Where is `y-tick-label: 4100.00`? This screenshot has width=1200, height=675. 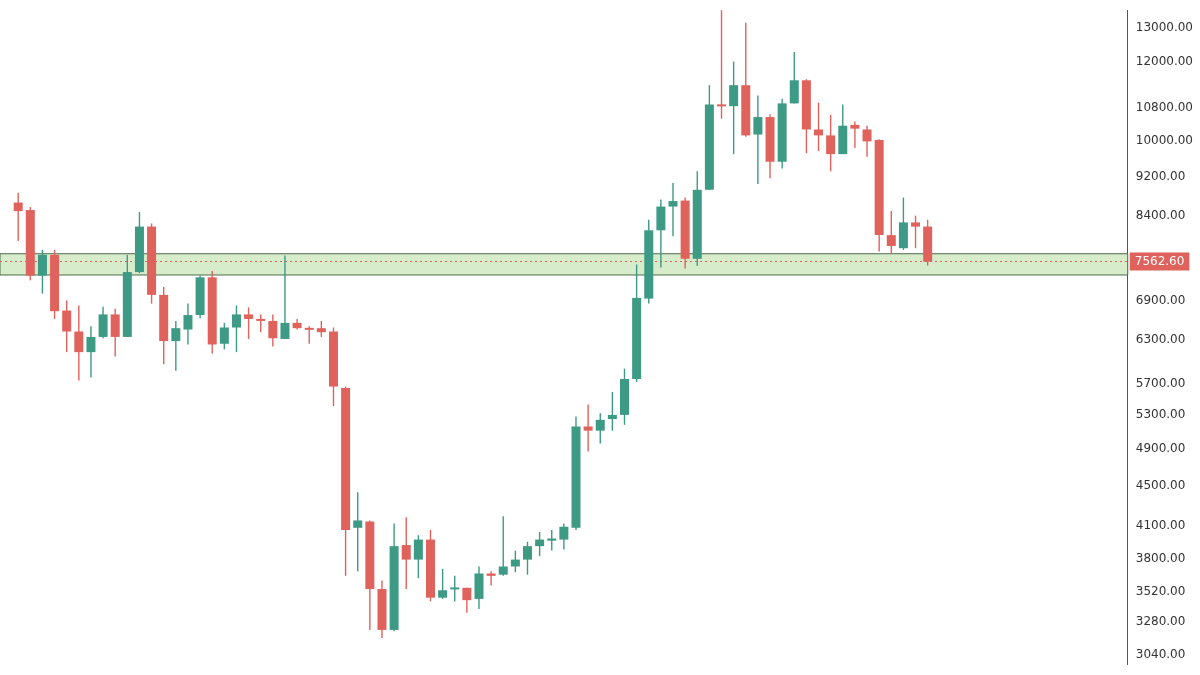 y-tick-label: 4100.00 is located at coordinates (1160, 524).